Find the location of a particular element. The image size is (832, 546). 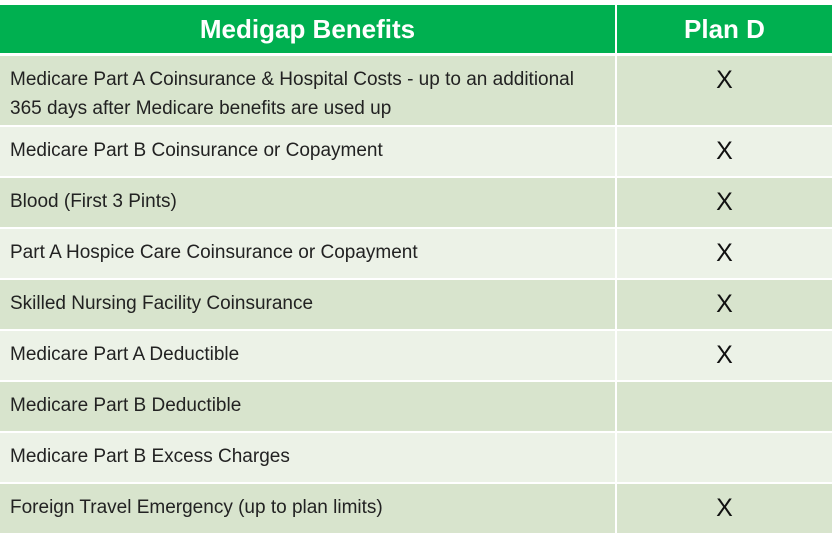

header-benefits: Medigap Benefits is located at coordinates (307, 29).